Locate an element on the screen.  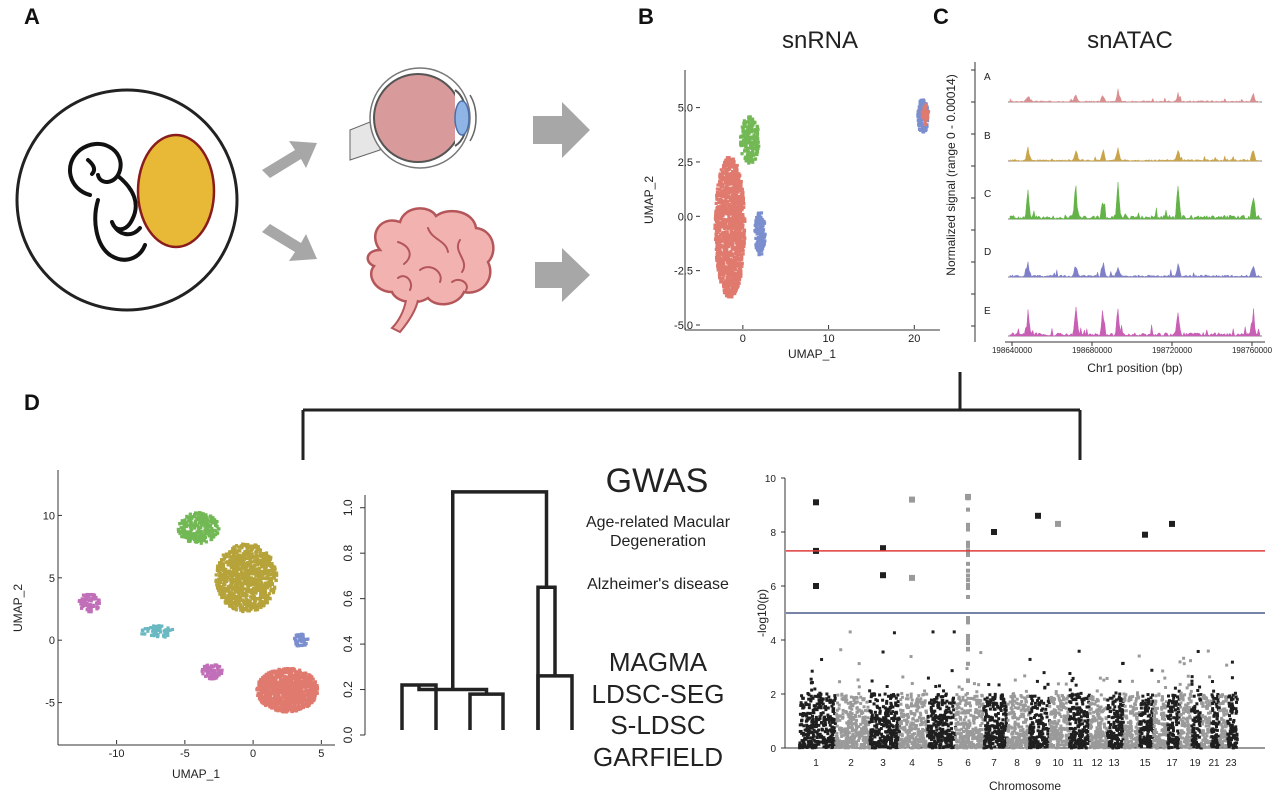
panel-label-d: D is located at coordinates (32, 402).